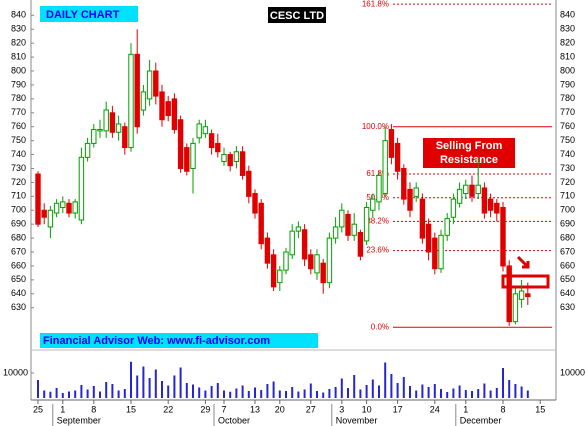 The height and width of the screenshot is (426, 588). Describe the element at coordinates (18, 265) in the screenshot. I see `y-tick-label: 660` at that location.